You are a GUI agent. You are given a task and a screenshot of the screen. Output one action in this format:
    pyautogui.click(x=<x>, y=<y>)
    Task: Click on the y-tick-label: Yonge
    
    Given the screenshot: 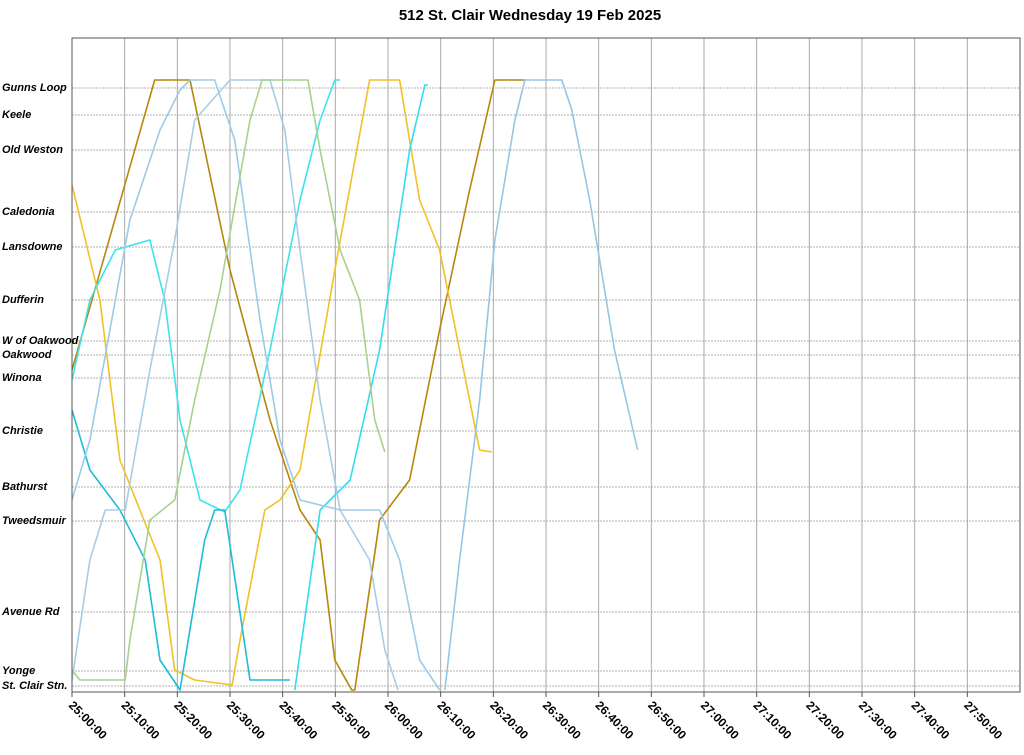 What is the action you would take?
    pyautogui.click(x=18, y=671)
    